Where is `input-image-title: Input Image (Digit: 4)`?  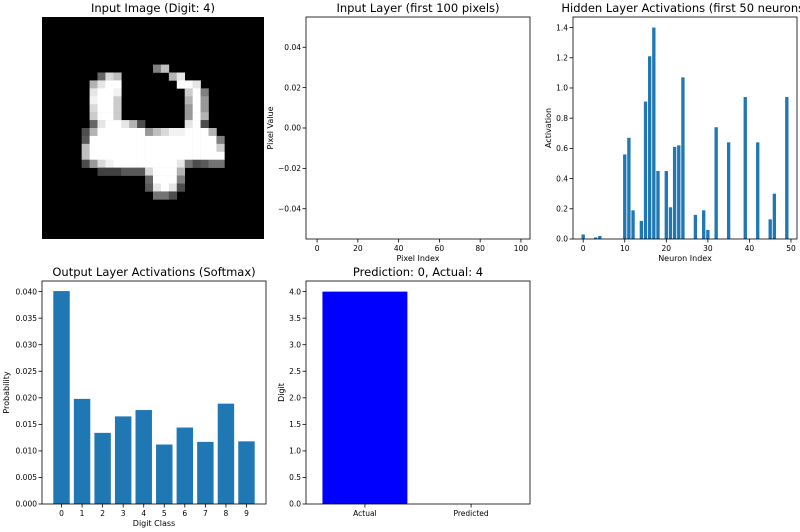
input-image-title: Input Image (Digit: 4) is located at coordinates (153, 8).